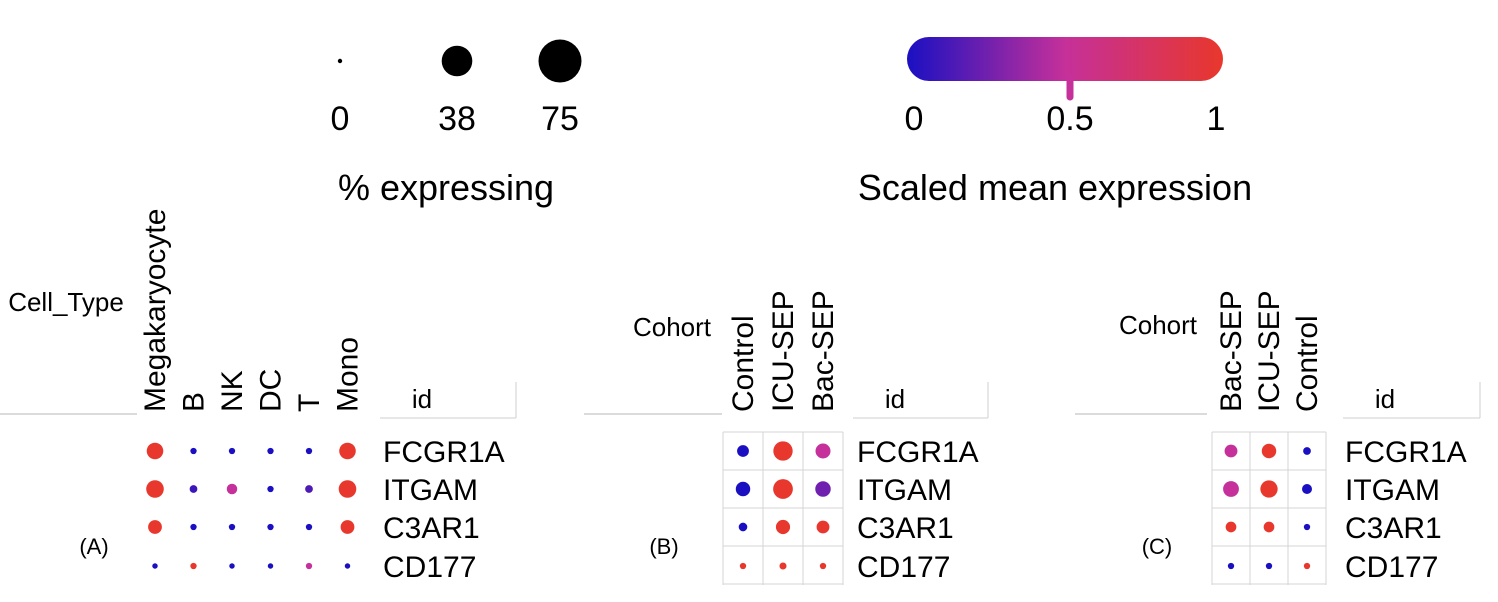  Describe the element at coordinates (309, 403) in the screenshot. I see `column-label: T` at that location.